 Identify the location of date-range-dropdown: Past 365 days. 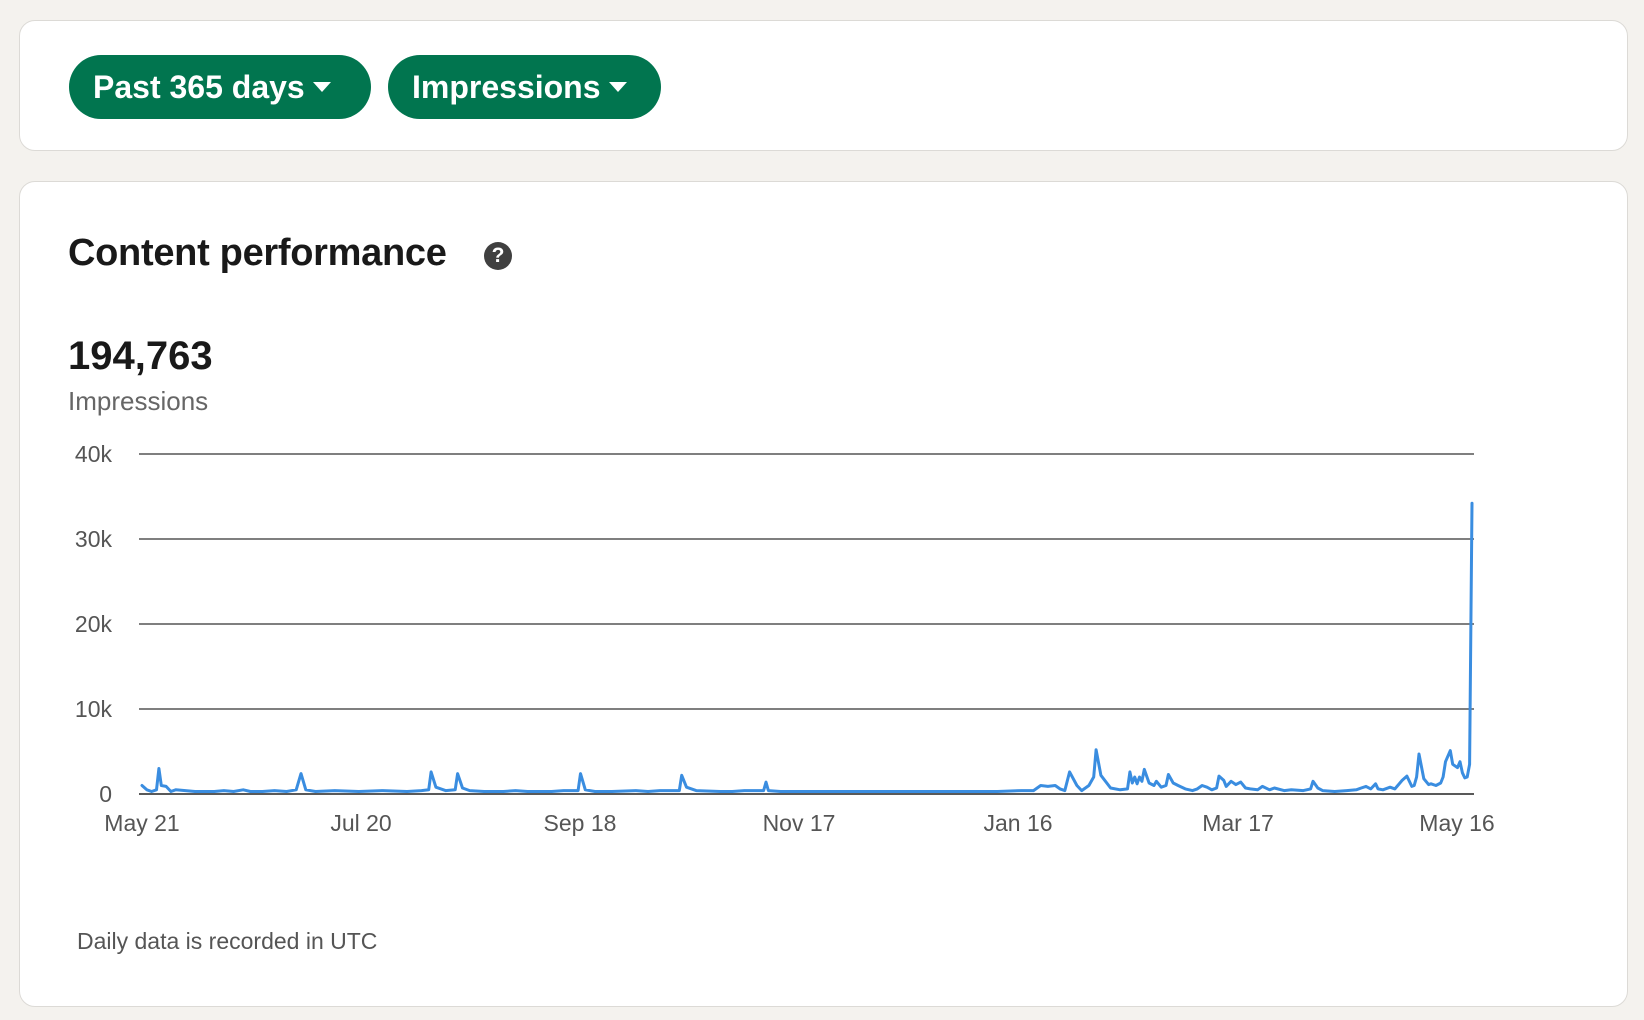
(220, 87).